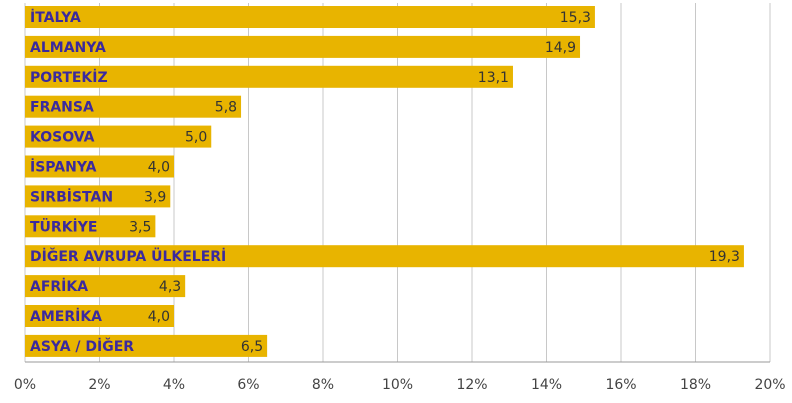  I want to click on x-tick-label: 2%, so click(99, 385).